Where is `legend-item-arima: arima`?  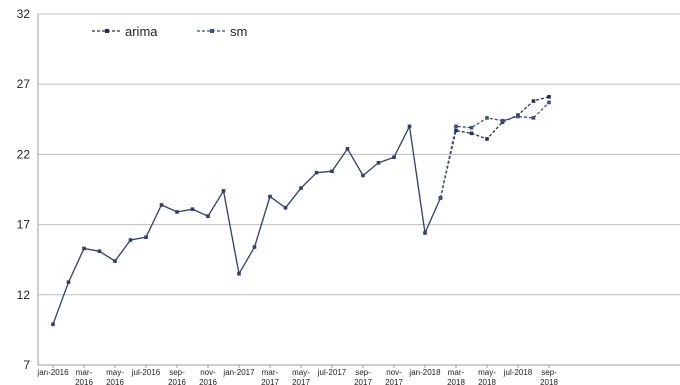 legend-item-arima: arima is located at coordinates (125, 31).